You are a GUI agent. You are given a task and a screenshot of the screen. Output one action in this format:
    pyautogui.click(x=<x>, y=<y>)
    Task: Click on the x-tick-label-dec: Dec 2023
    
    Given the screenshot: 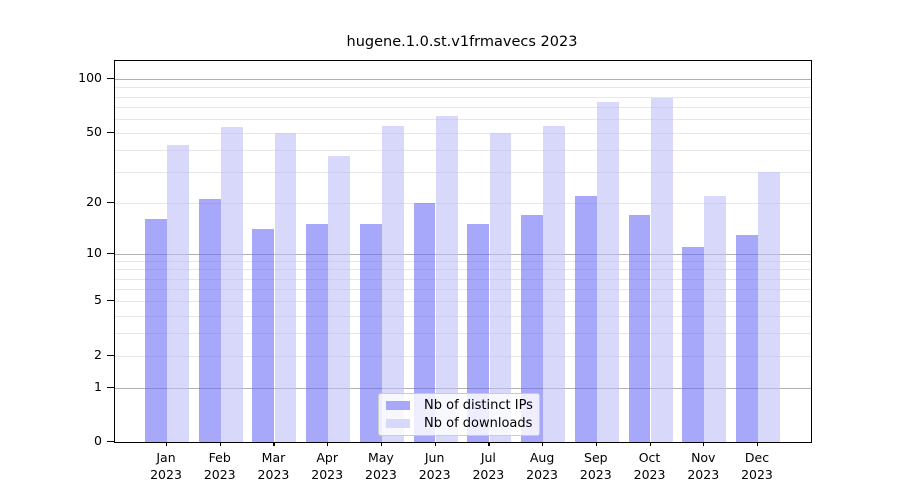 What is the action you would take?
    pyautogui.click(x=757, y=466)
    